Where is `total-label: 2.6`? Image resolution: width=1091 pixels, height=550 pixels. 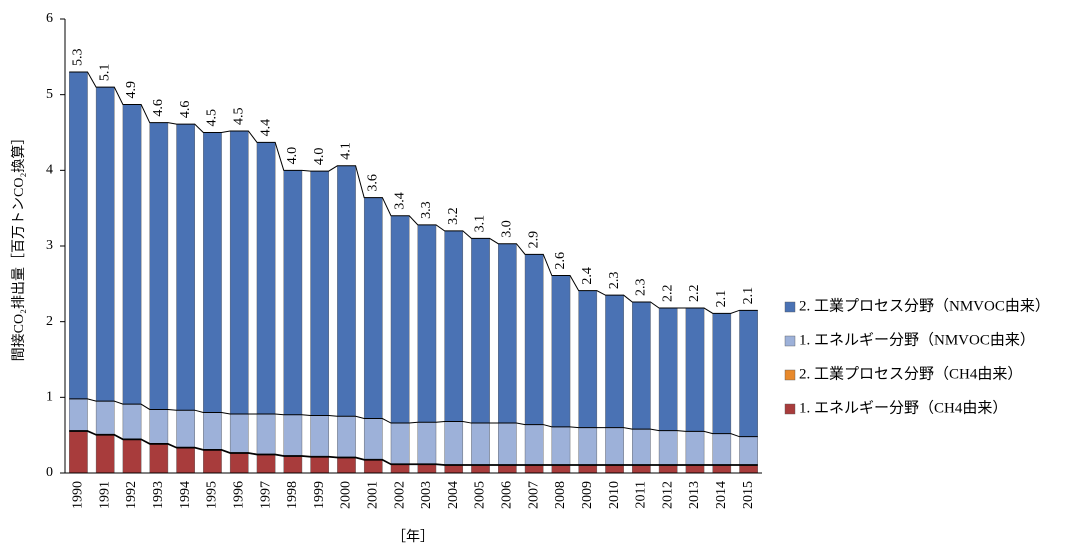
total-label: 2.6 is located at coordinates (560, 261).